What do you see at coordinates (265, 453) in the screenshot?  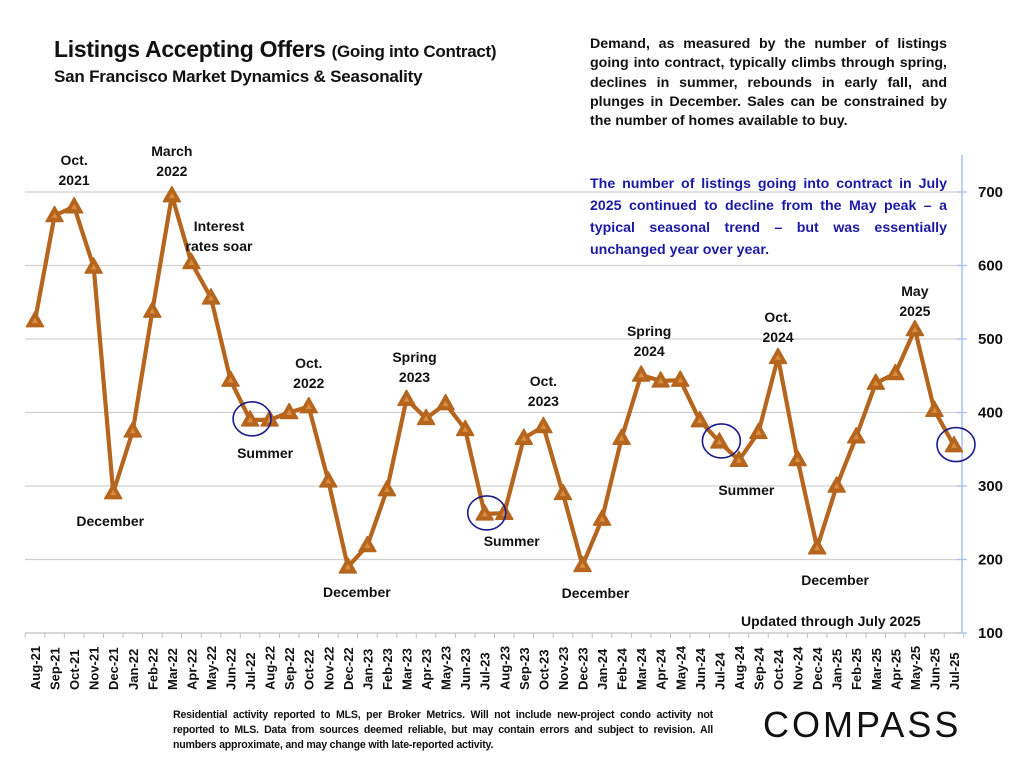 I see `annotation-line: Summer` at bounding box center [265, 453].